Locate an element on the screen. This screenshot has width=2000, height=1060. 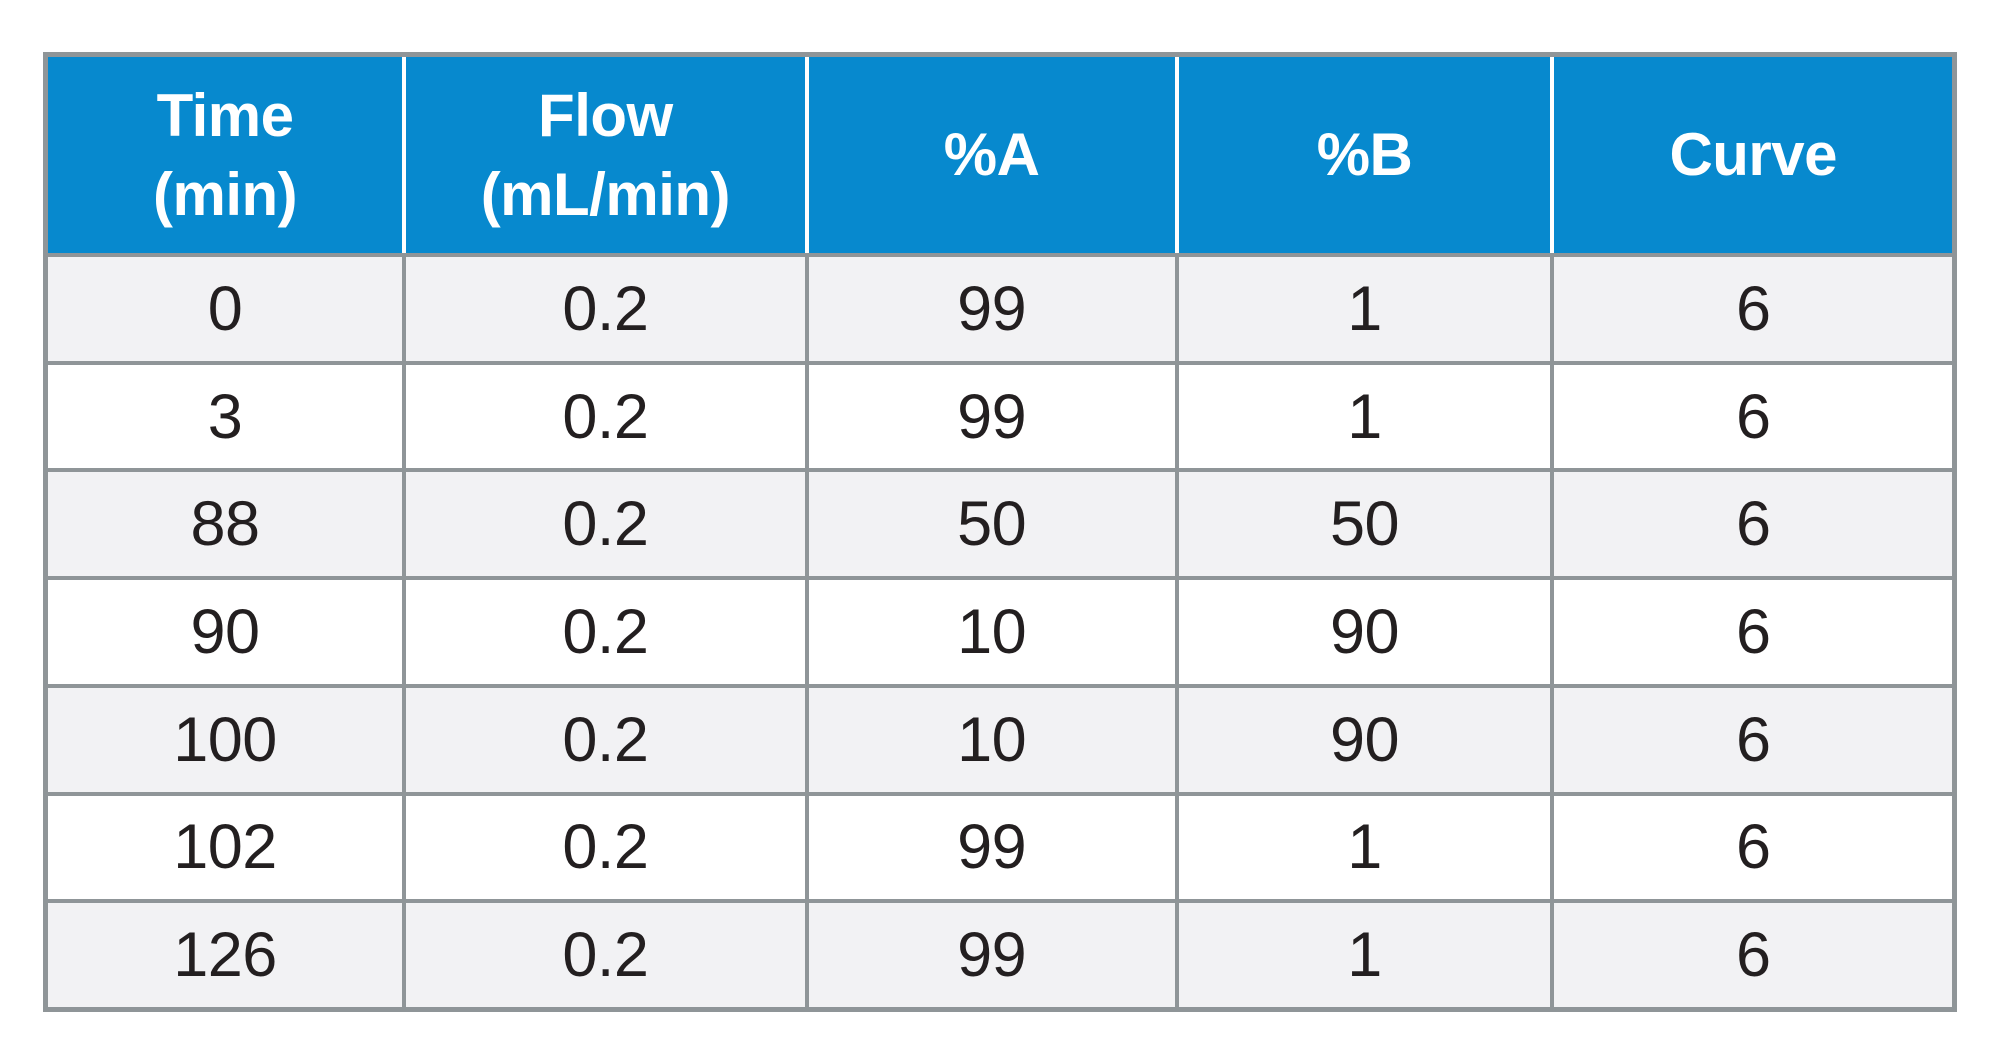
column-header-percent-a: %A is located at coordinates (991, 155).